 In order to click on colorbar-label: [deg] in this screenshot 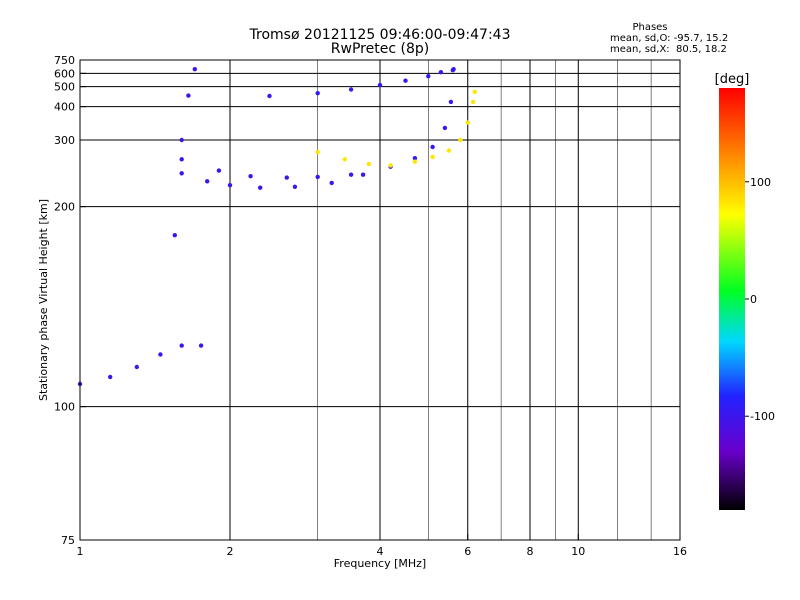, I will do `click(732, 79)`.